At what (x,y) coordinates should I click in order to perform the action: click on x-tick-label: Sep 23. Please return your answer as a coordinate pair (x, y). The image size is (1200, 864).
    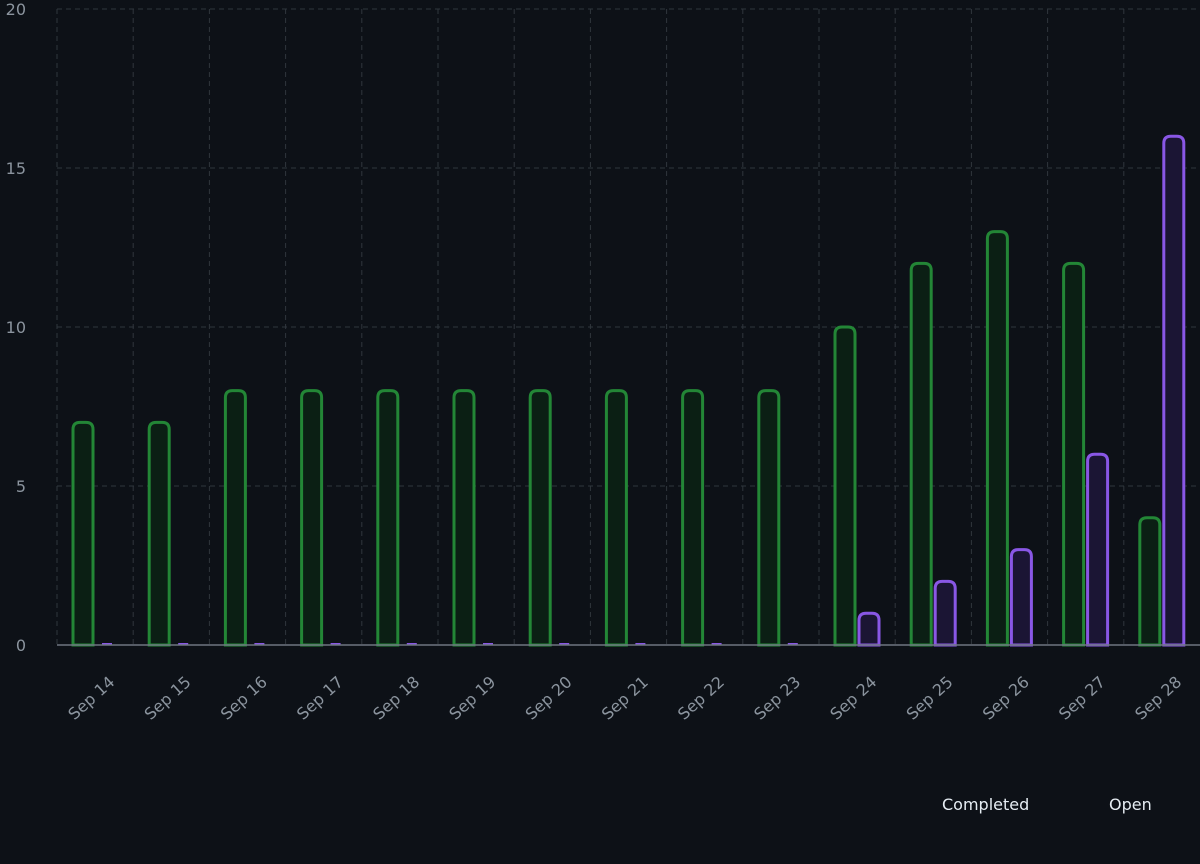
    Looking at the image, I should click on (777, 697).